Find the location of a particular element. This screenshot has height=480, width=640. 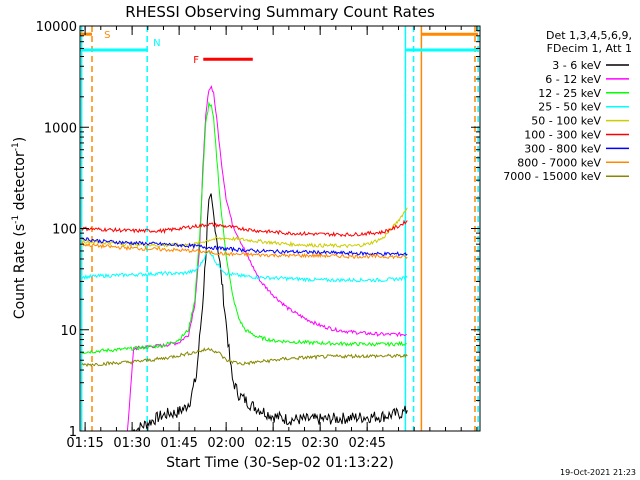

y-tick-label: 1 is located at coordinates (73, 432).